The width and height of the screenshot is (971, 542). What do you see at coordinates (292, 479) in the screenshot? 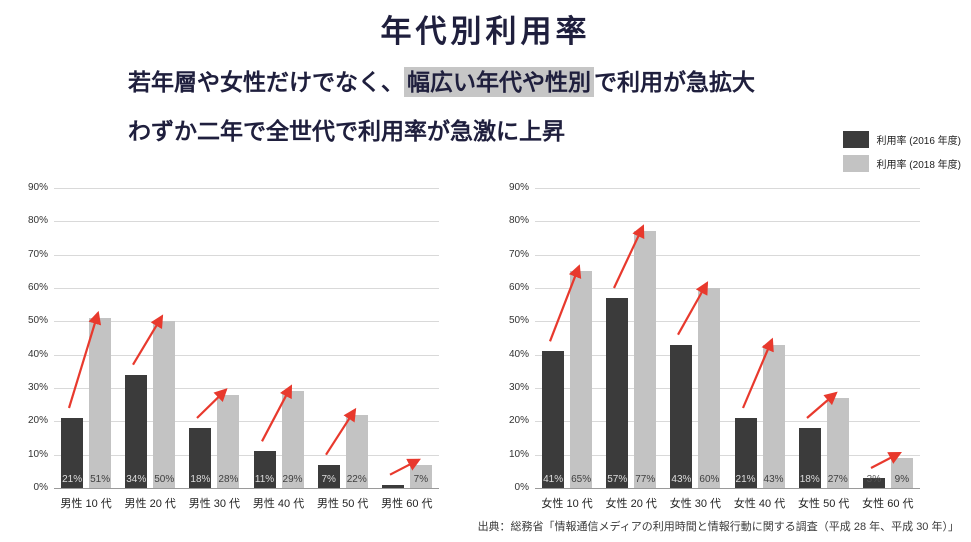
I see `bar-value-label: 29%` at bounding box center [292, 479].